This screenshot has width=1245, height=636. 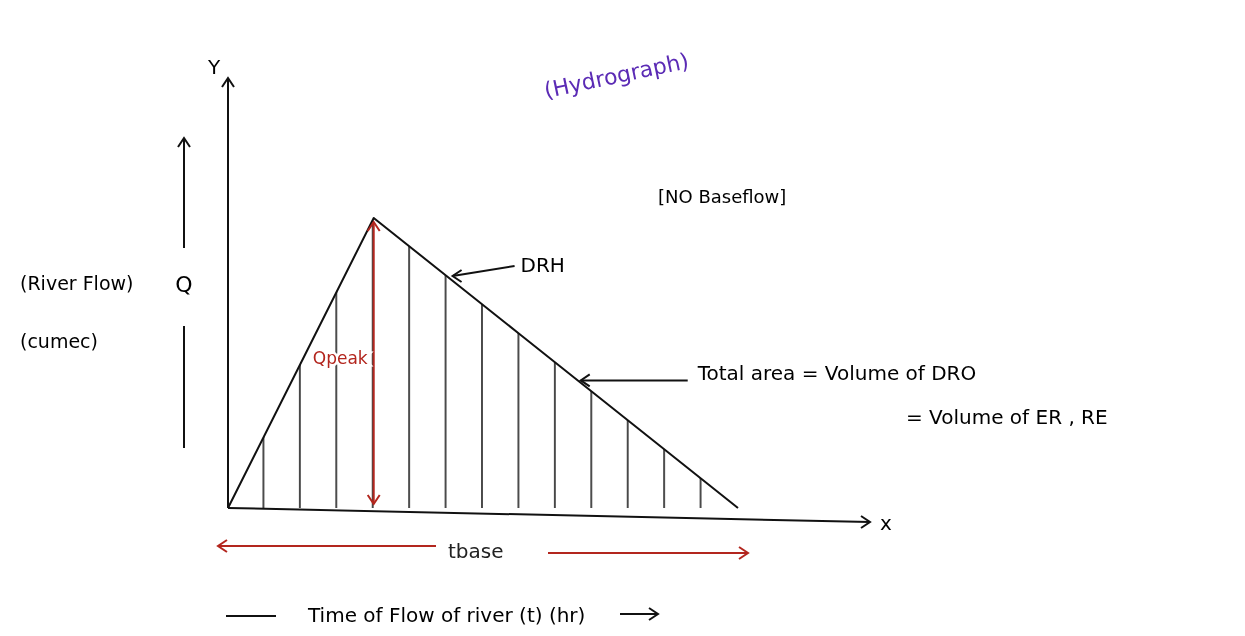 I want to click on annotation: DRH, so click(x=542, y=265).